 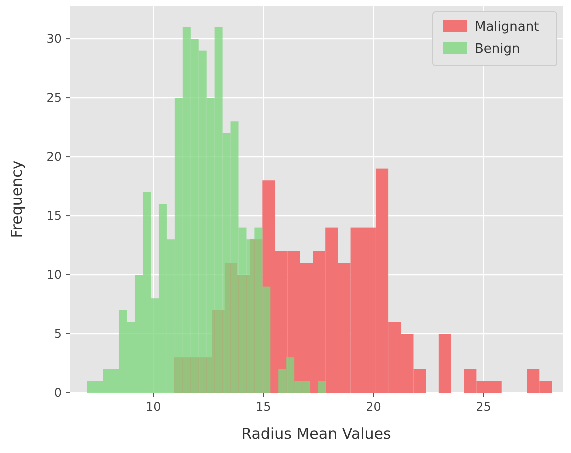 What do you see at coordinates (154, 407) in the screenshot?
I see `x-tick-label: 10` at bounding box center [154, 407].